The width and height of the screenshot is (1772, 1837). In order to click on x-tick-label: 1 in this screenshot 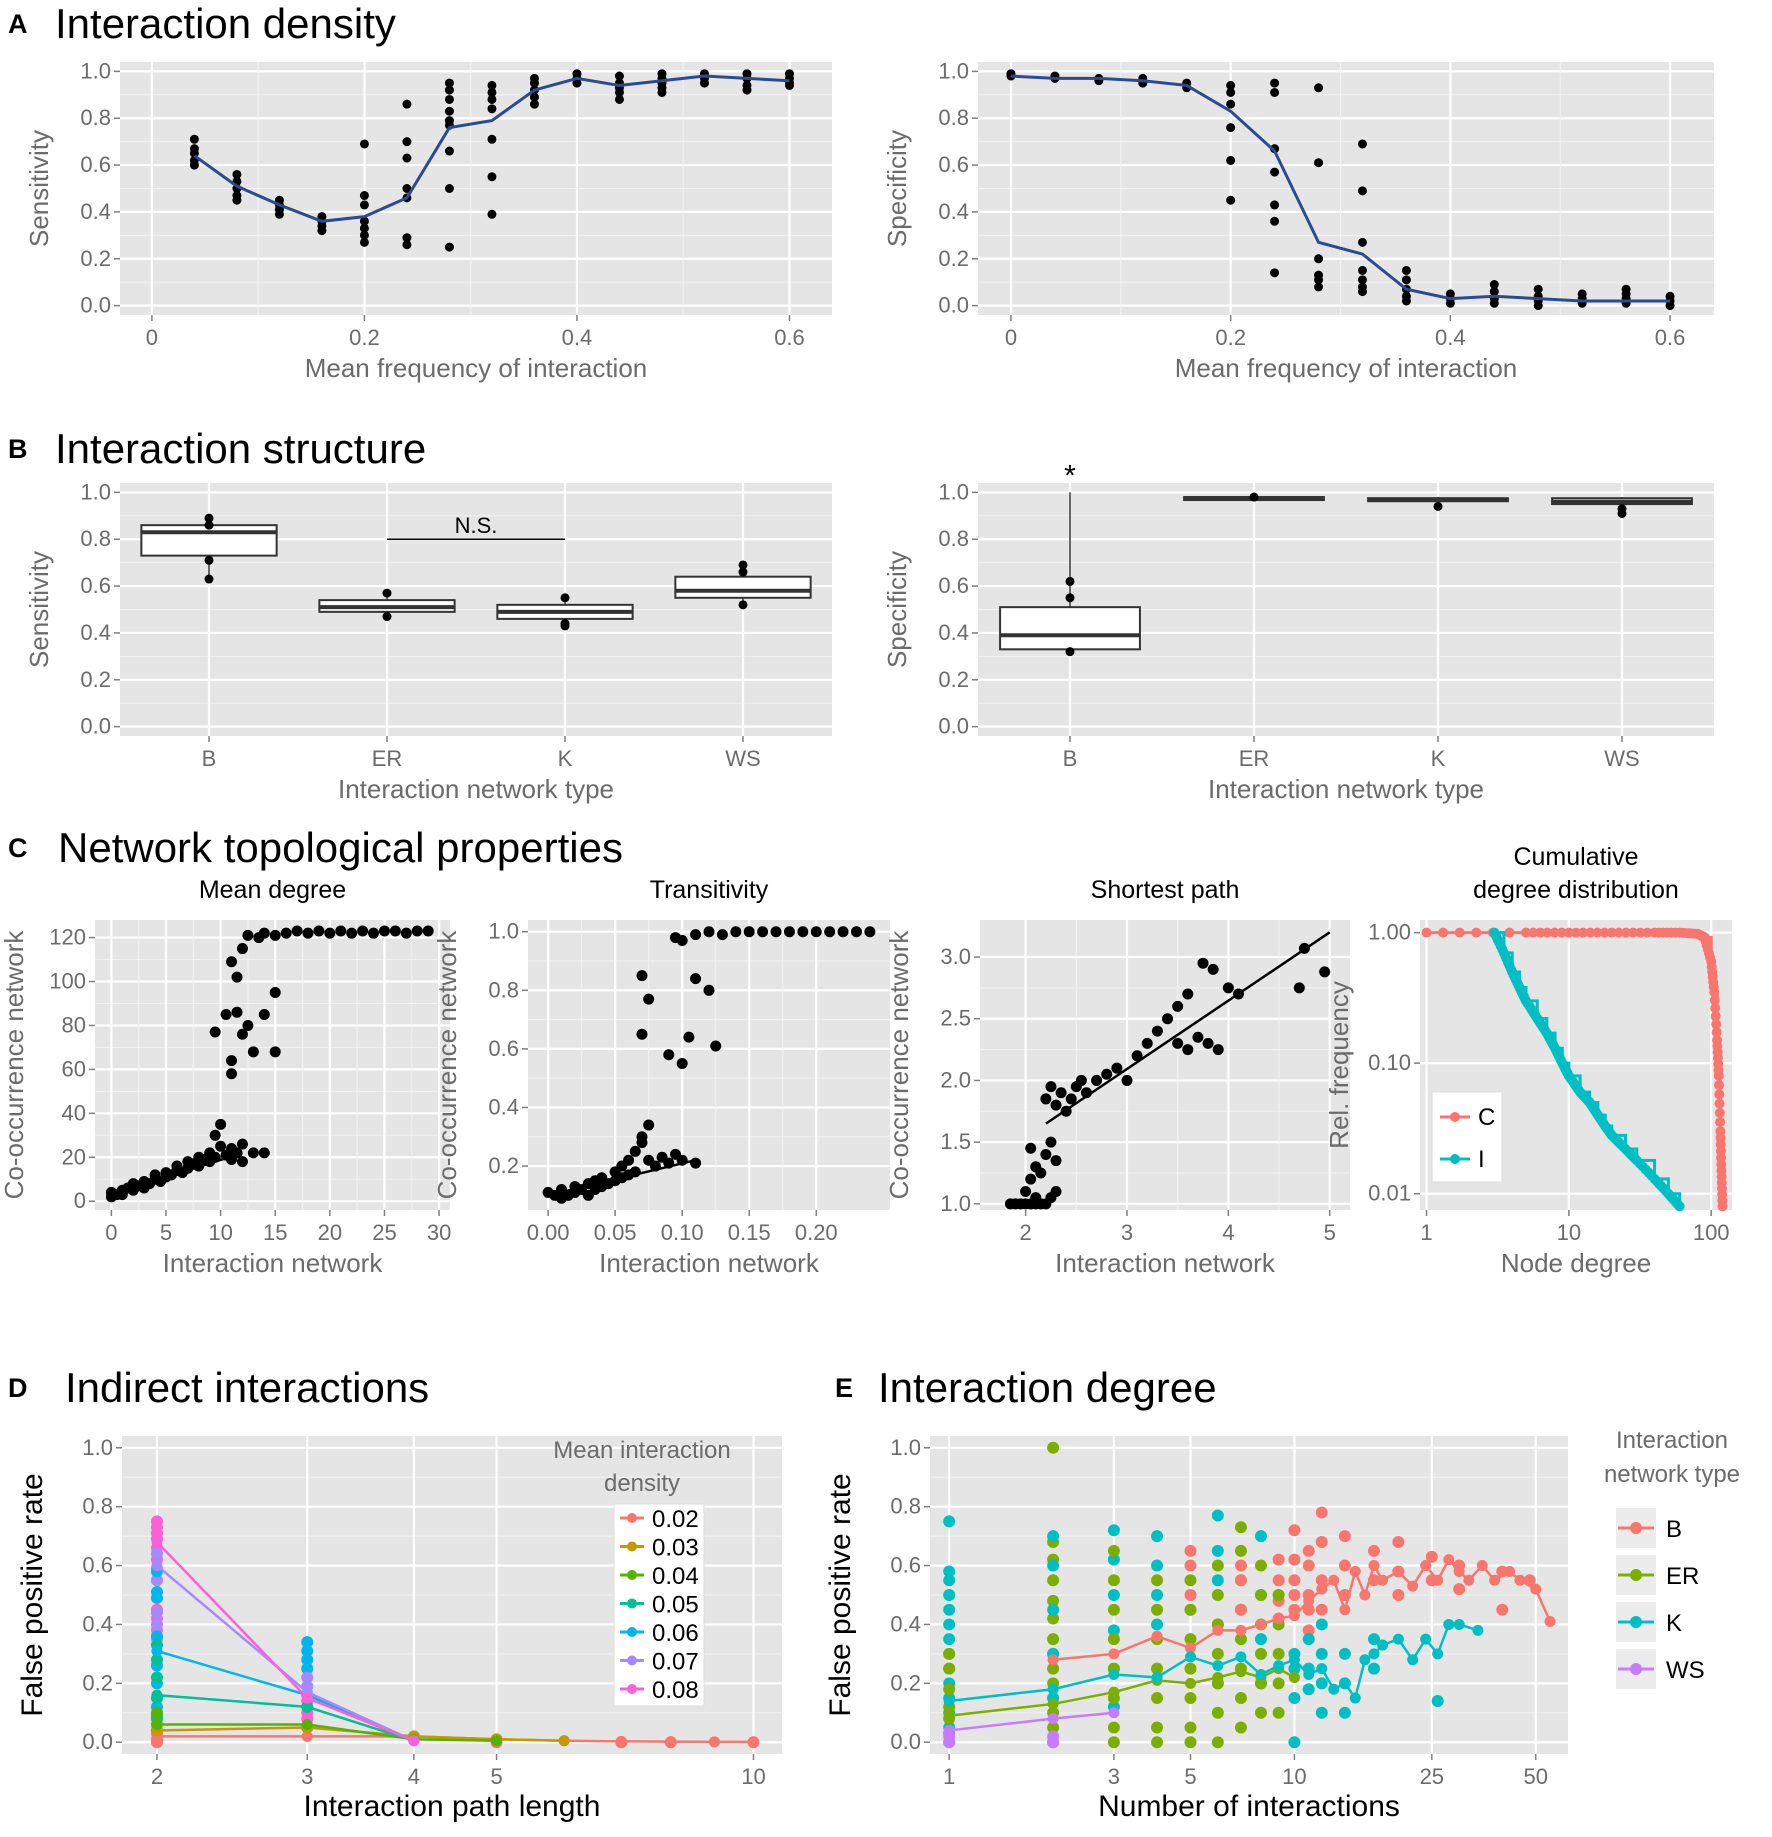, I will do `click(949, 1776)`.